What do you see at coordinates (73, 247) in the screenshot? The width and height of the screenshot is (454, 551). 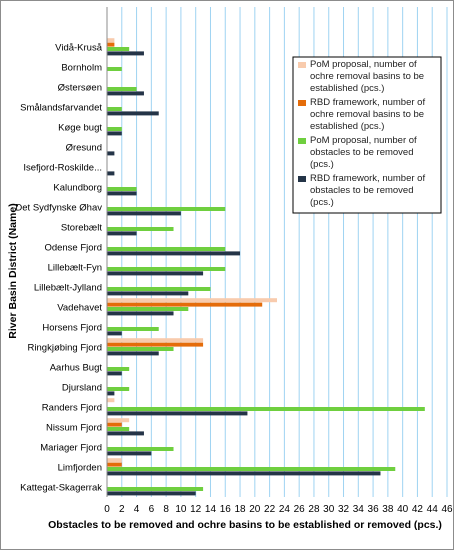 I see `category-label: Odense Fjord` at bounding box center [73, 247].